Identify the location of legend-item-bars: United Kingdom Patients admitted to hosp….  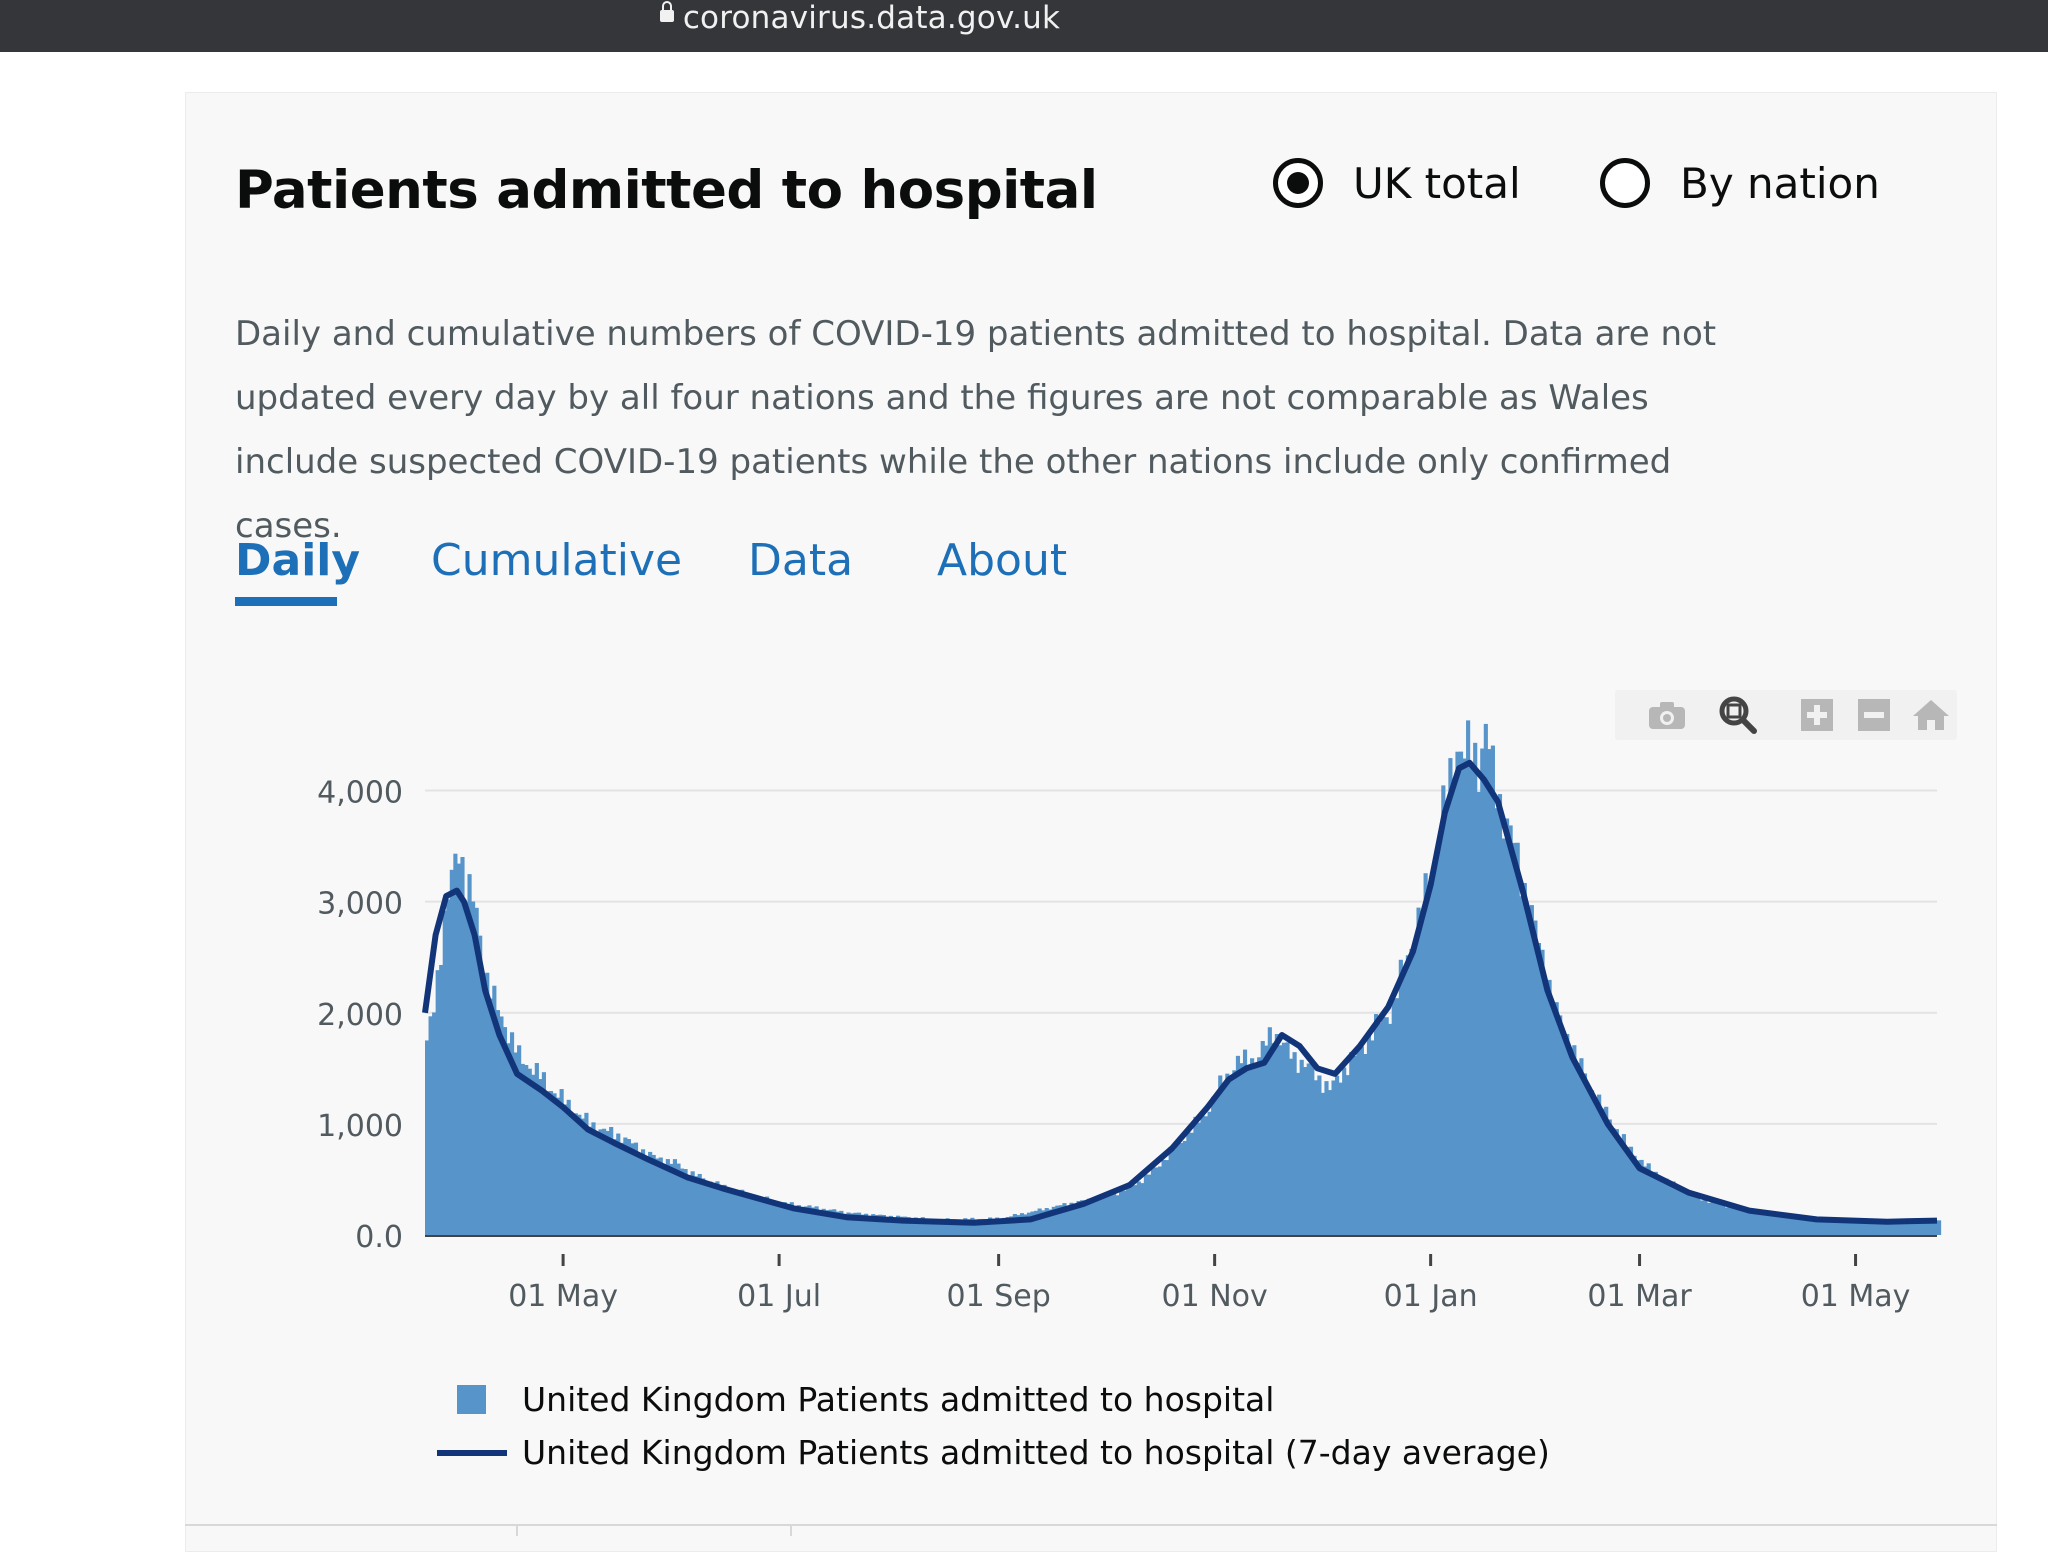
(855, 1399).